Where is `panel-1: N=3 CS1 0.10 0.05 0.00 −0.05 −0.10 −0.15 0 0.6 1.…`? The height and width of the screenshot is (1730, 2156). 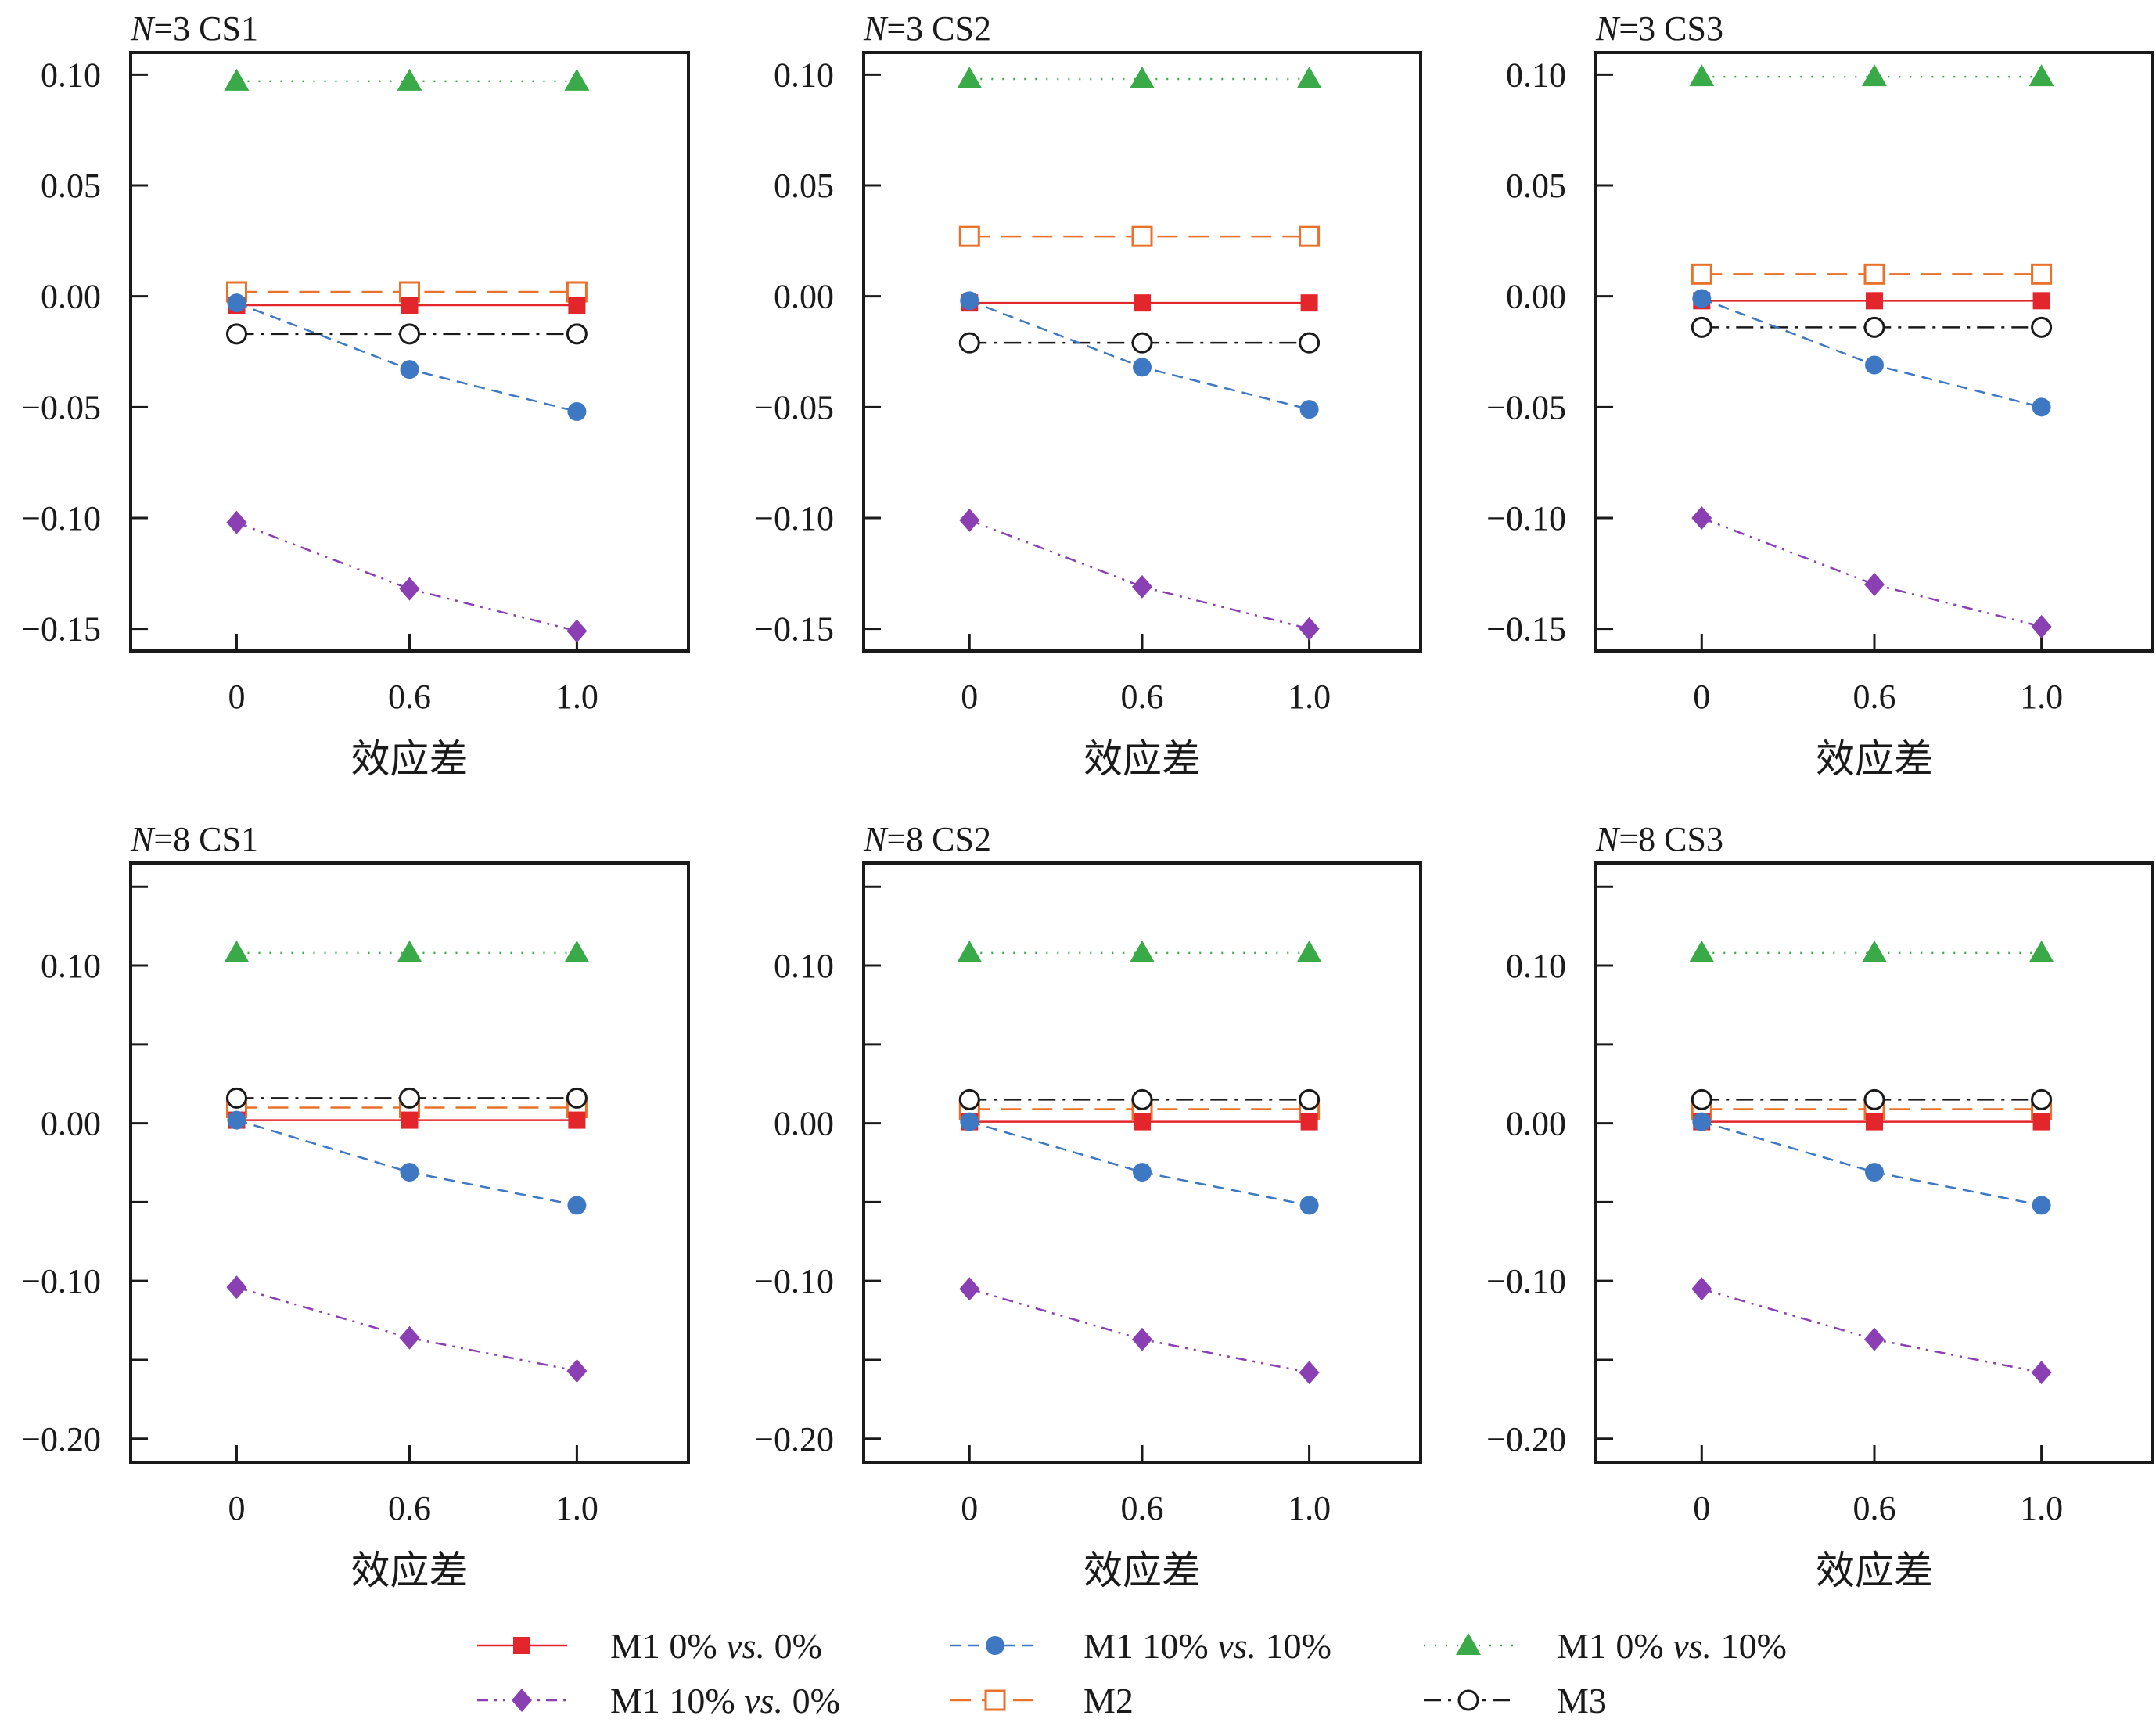
panel-1: N=3 CS1 0.10 0.05 0.00 −0.05 −0.10 −0.15 0 0.6 1.… is located at coordinates (355, 395).